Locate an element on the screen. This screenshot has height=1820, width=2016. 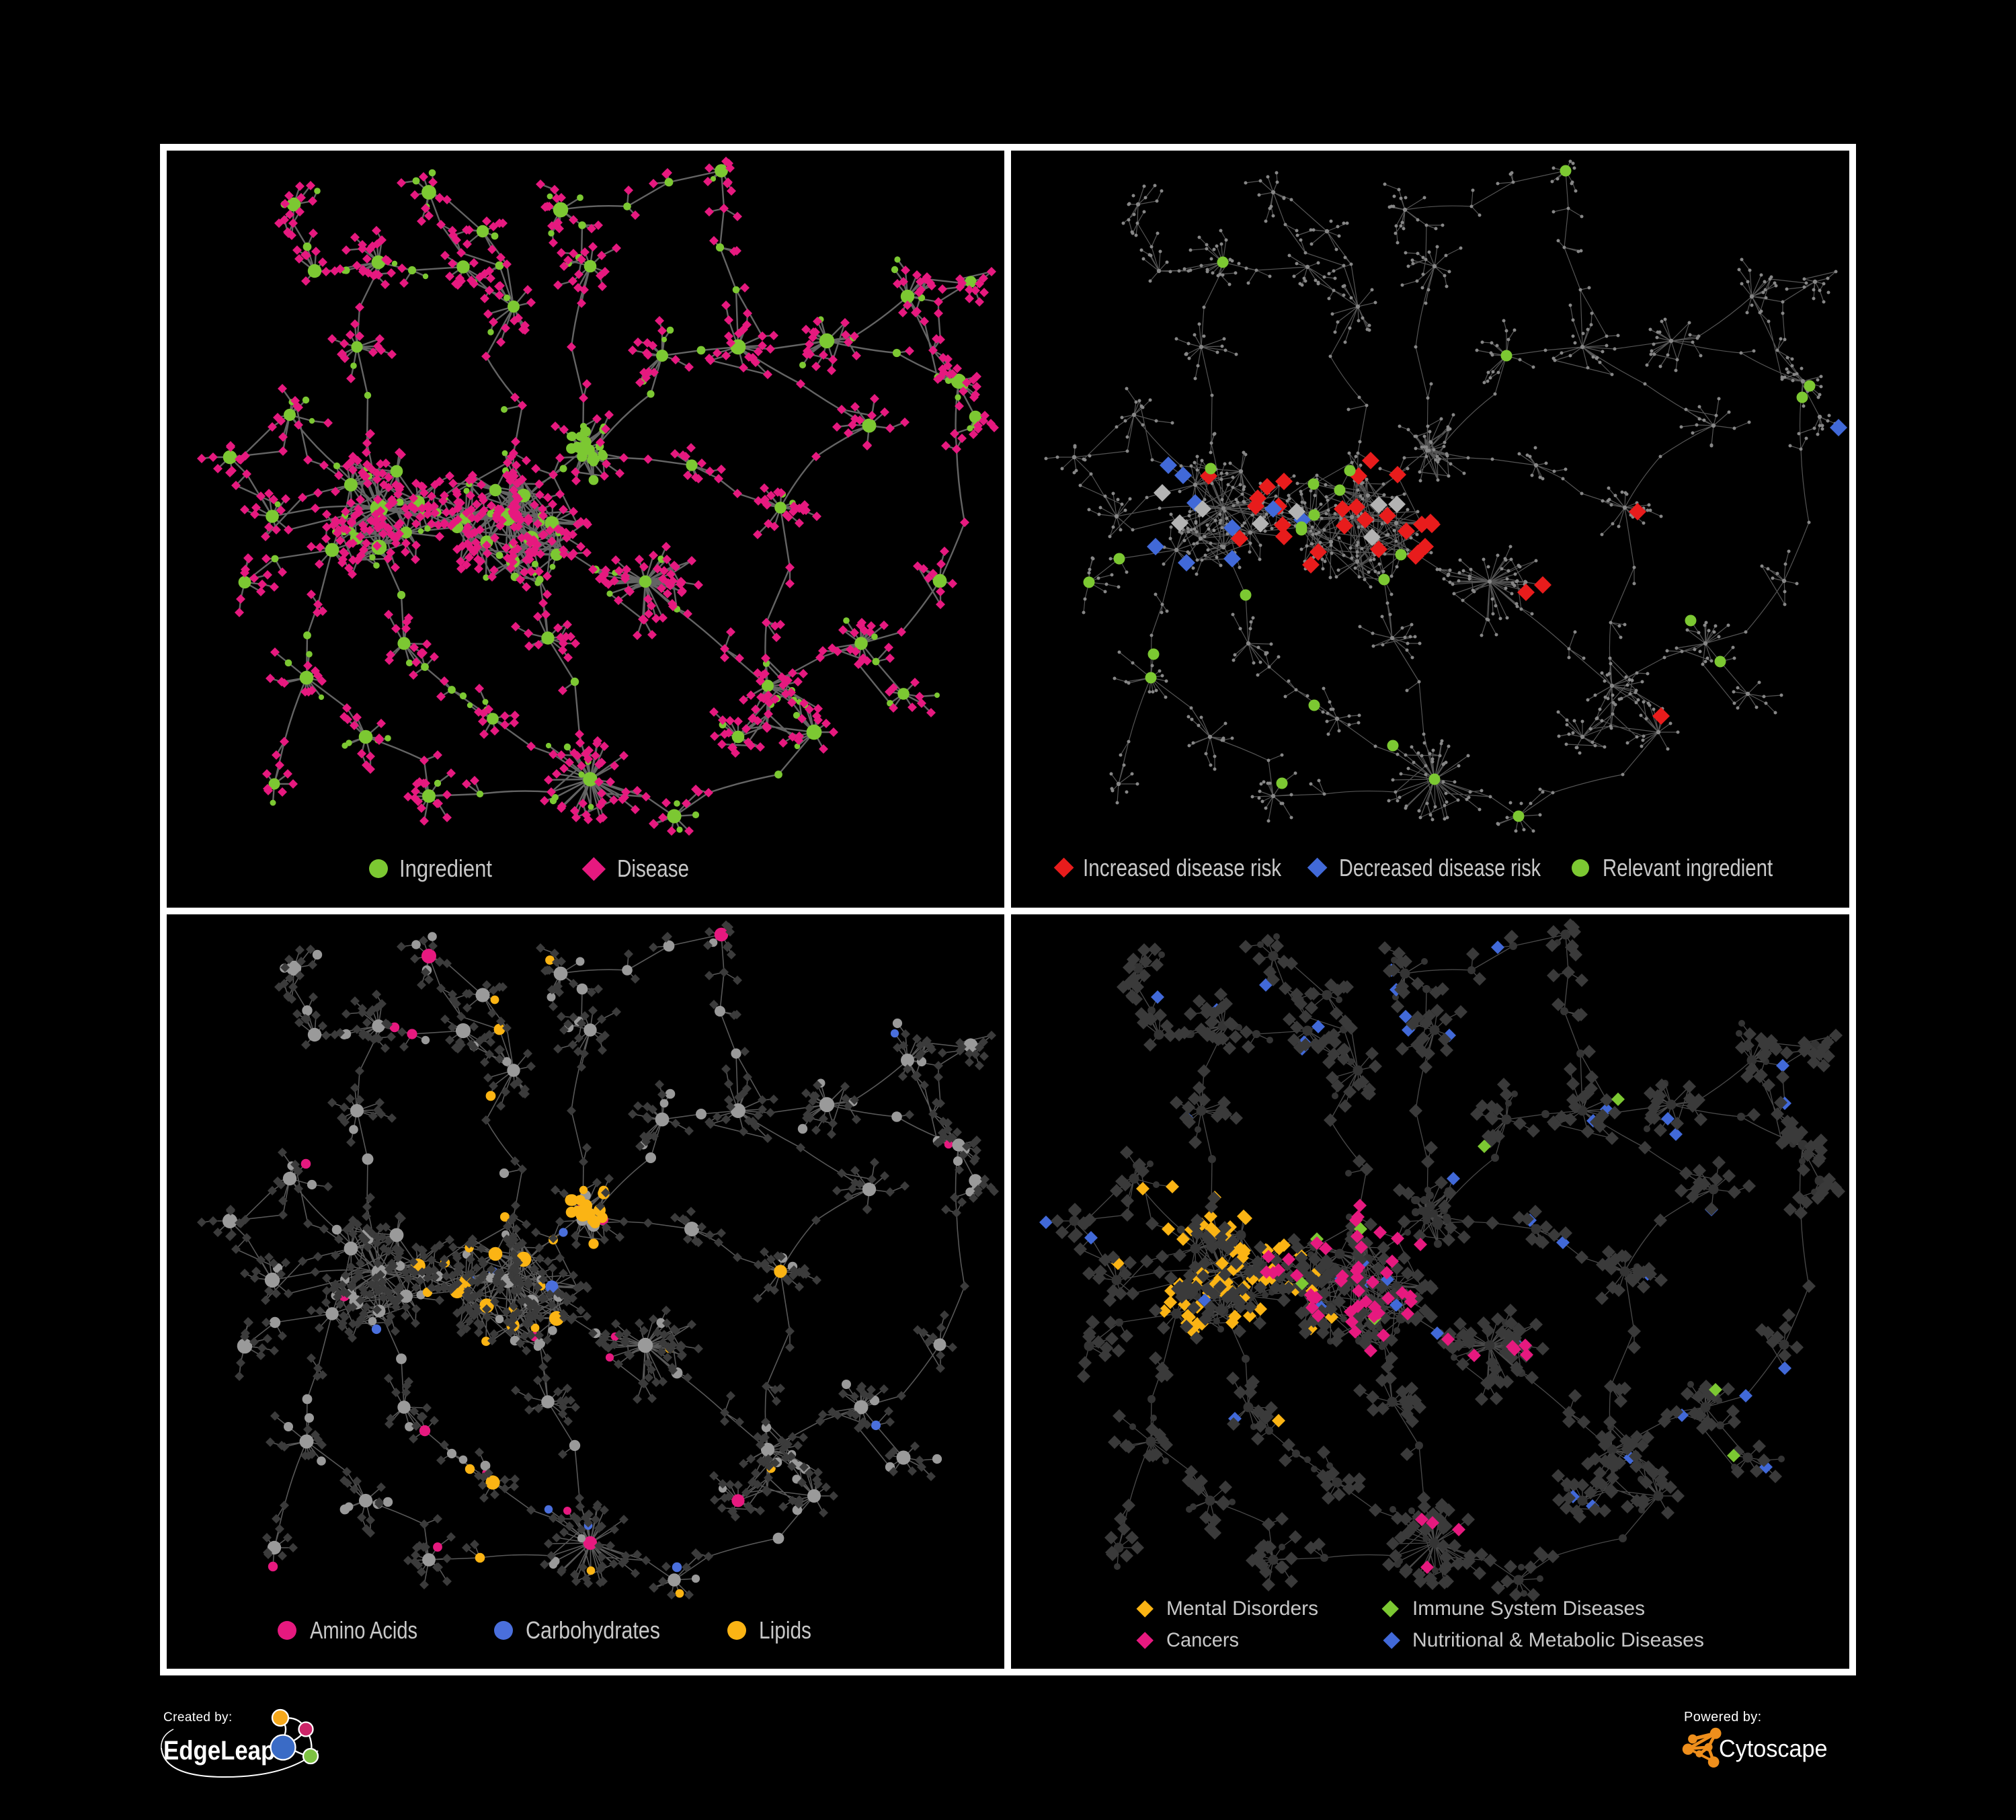
svg-text: EdgeLeap is located at coordinates (219, 1750).